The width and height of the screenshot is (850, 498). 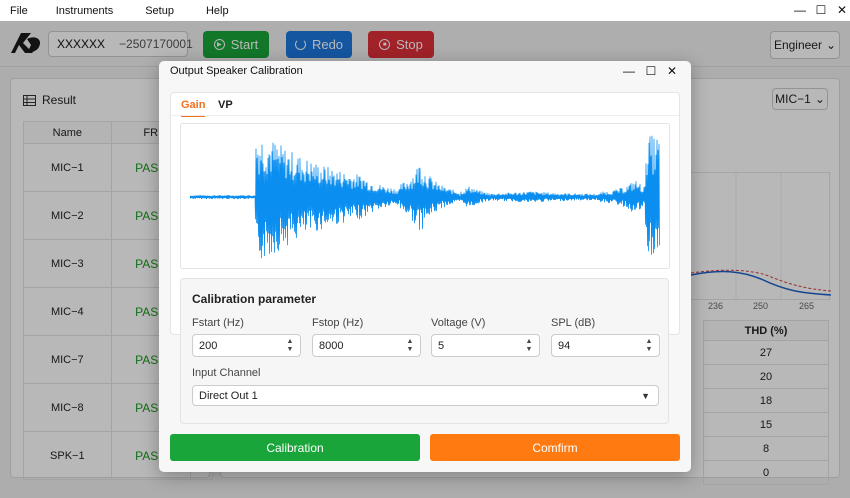 I want to click on column-header: Name, so click(x=67, y=132).